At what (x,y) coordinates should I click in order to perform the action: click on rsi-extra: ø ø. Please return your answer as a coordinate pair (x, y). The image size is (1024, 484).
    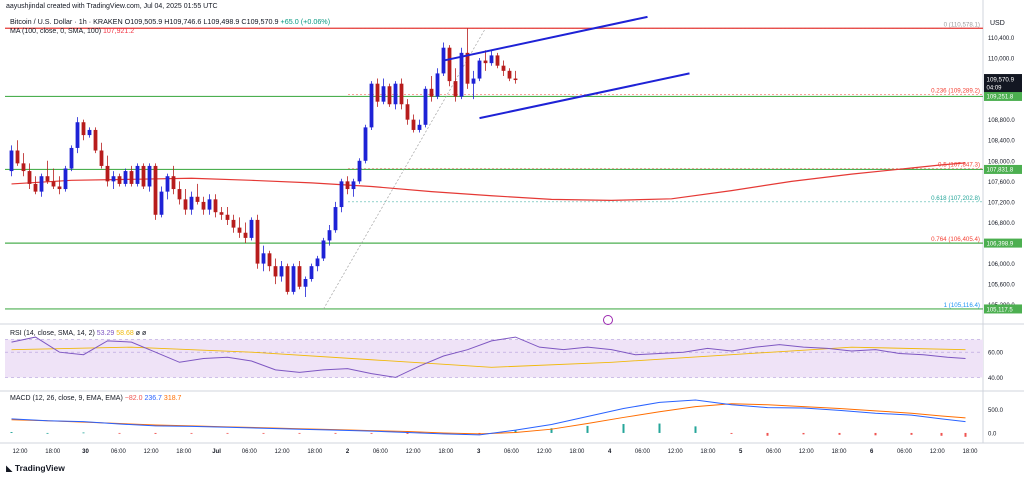
    Looking at the image, I should click on (141, 333).